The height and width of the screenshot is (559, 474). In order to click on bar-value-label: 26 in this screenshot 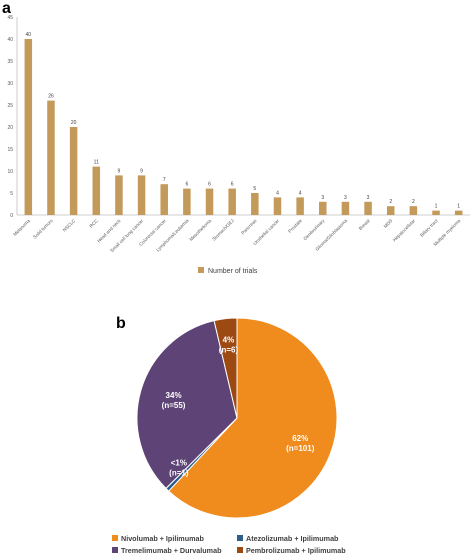, I will do `click(51, 97)`.